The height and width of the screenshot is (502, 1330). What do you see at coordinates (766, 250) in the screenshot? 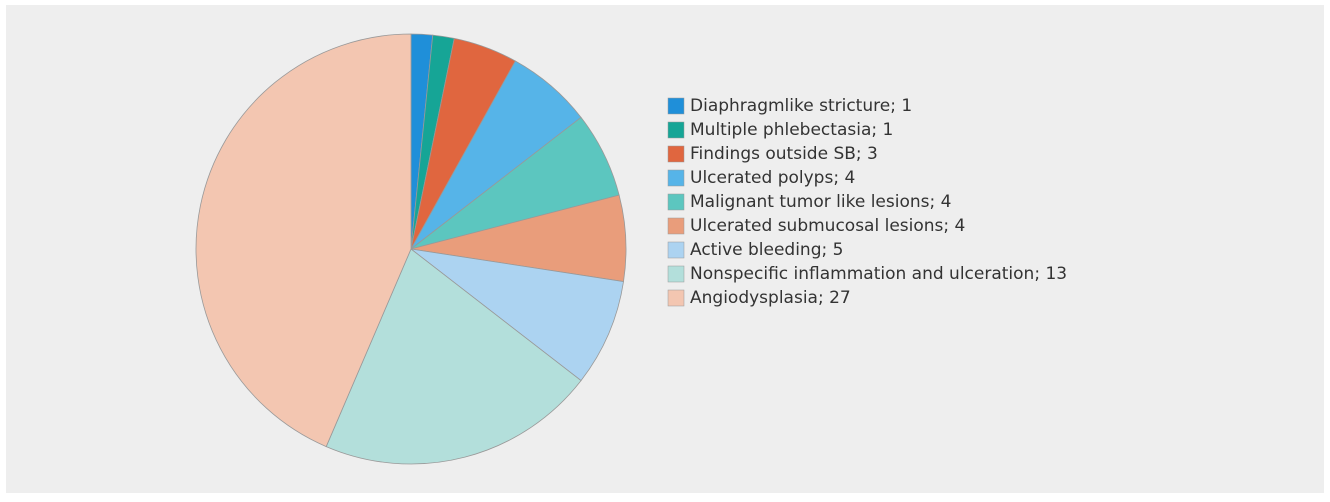
I see `legend-label: Active bleeding; 5` at bounding box center [766, 250].